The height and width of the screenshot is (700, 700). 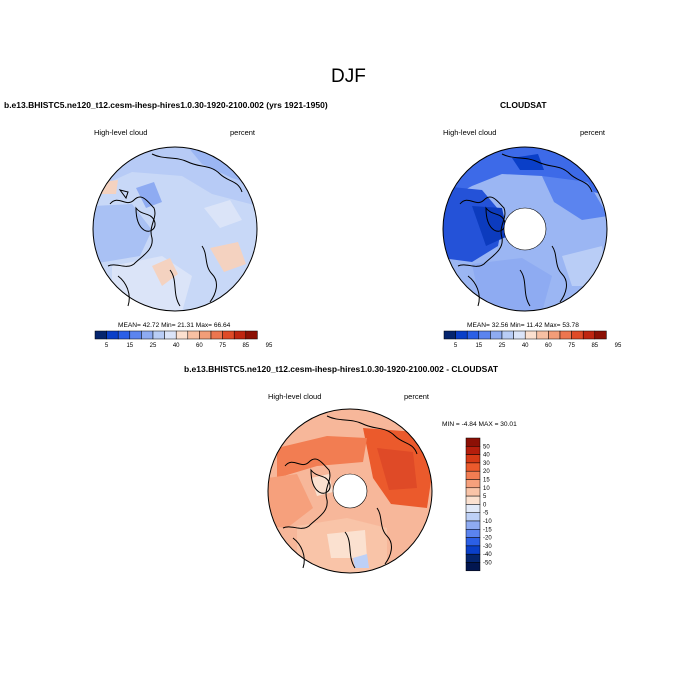 I want to click on diff-colorbar-tick-label: 40, so click(x=486, y=456).